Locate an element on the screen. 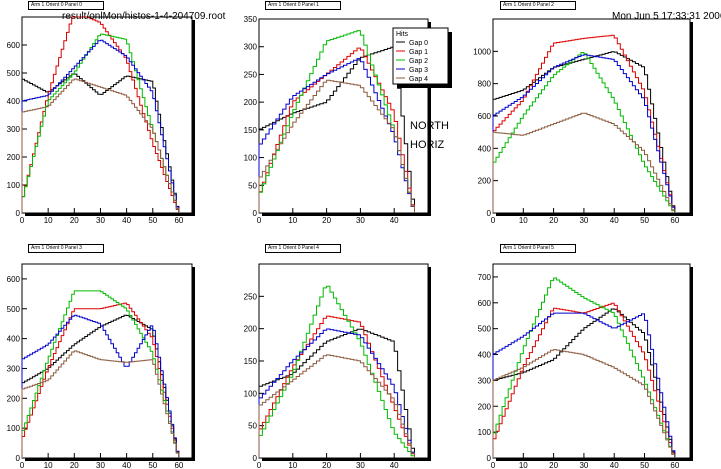  y-tick-label: 350 is located at coordinates (251, 19).